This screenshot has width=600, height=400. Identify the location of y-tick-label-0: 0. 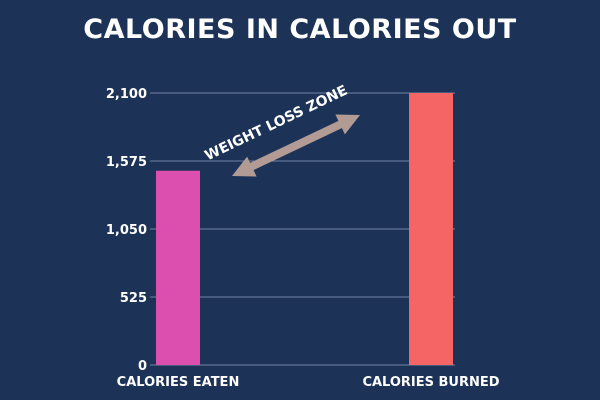
(142, 366).